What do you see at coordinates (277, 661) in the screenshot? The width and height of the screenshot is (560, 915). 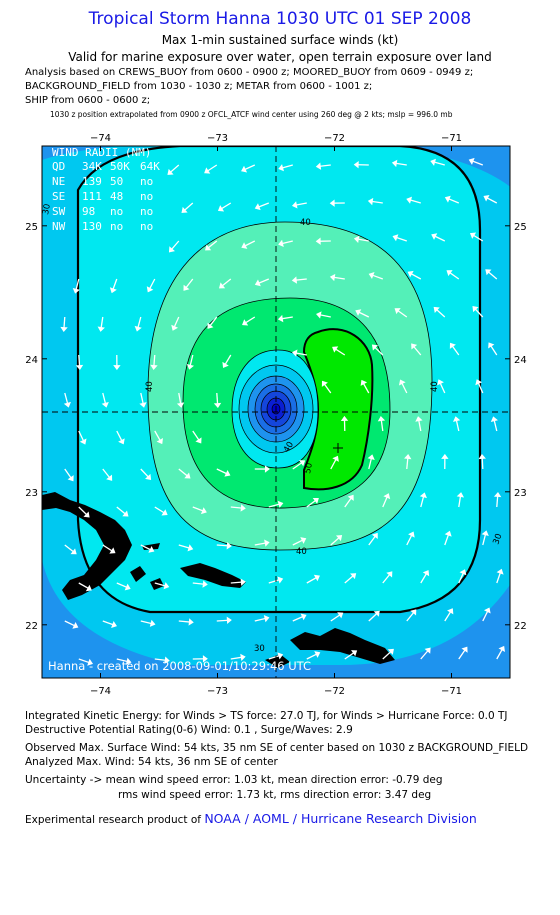 I see `land-island` at bounding box center [277, 661].